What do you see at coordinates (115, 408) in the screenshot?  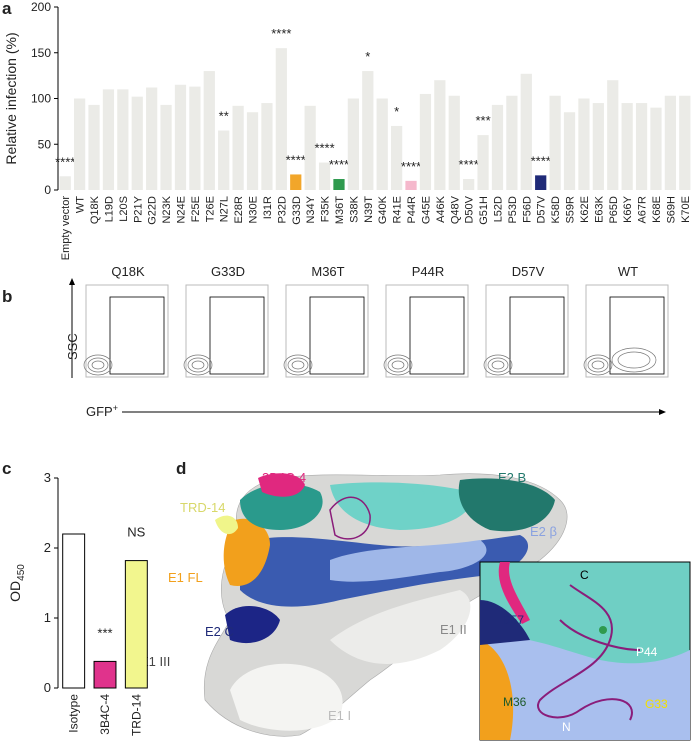 I see `flow-xlabel-sup: +` at bounding box center [115, 408].